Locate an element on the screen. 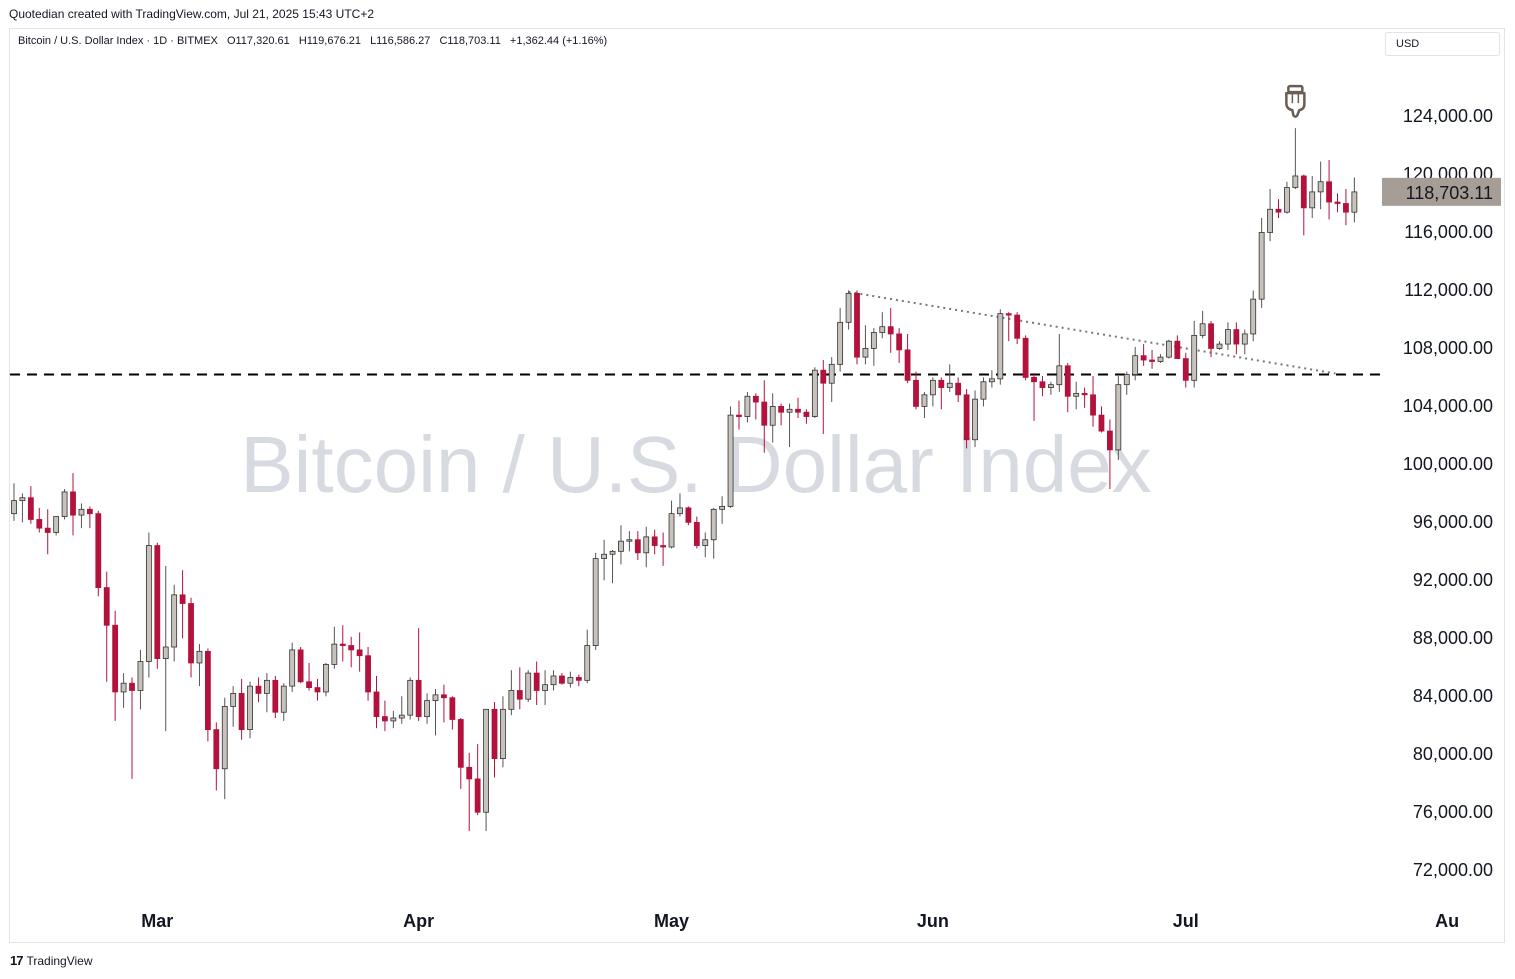 The height and width of the screenshot is (979, 1515). pointing-hand-icon is located at coordinates (1295, 101).